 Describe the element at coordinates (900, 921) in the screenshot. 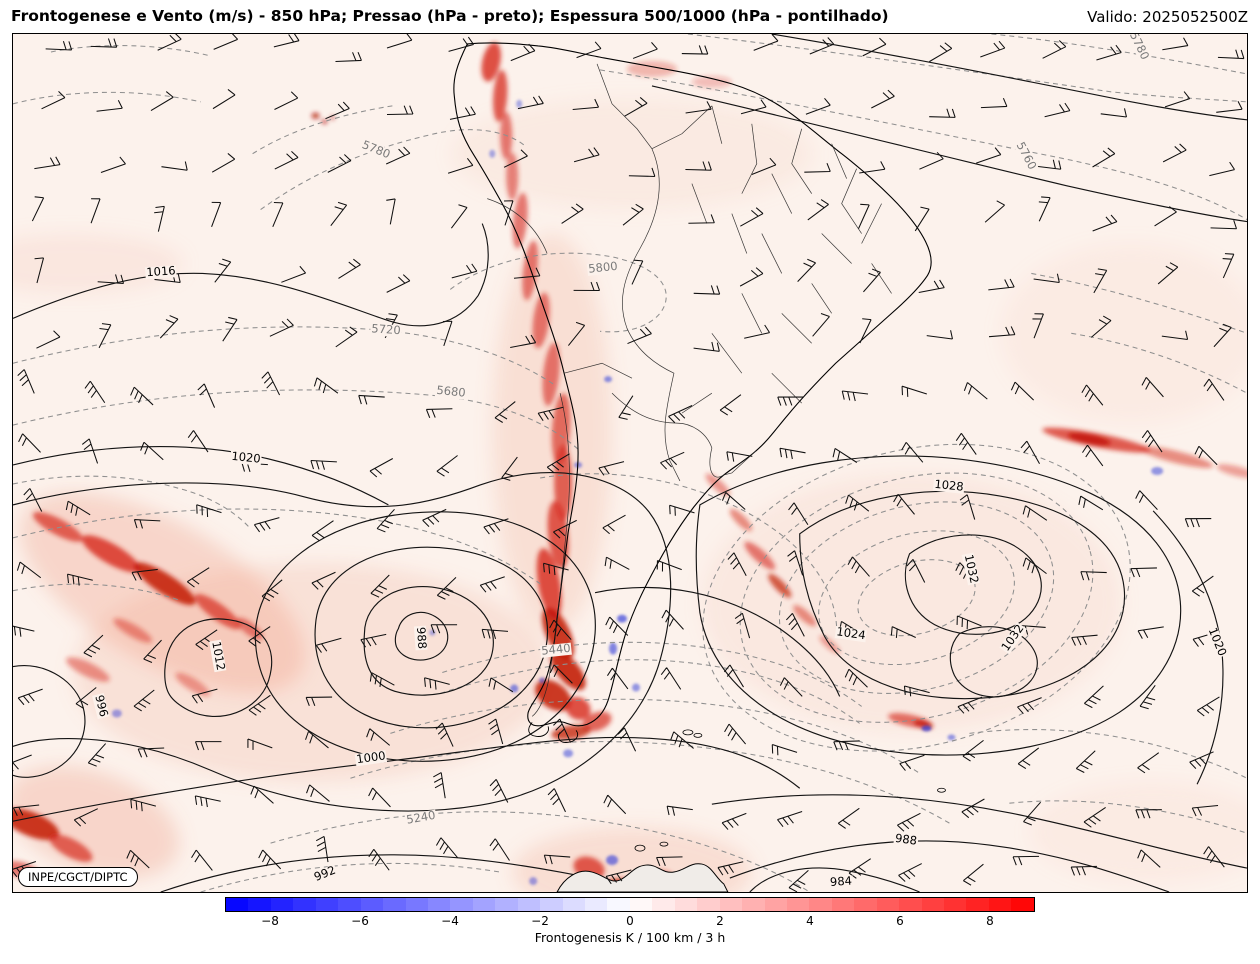

I see `colorbar-tick: 6` at that location.